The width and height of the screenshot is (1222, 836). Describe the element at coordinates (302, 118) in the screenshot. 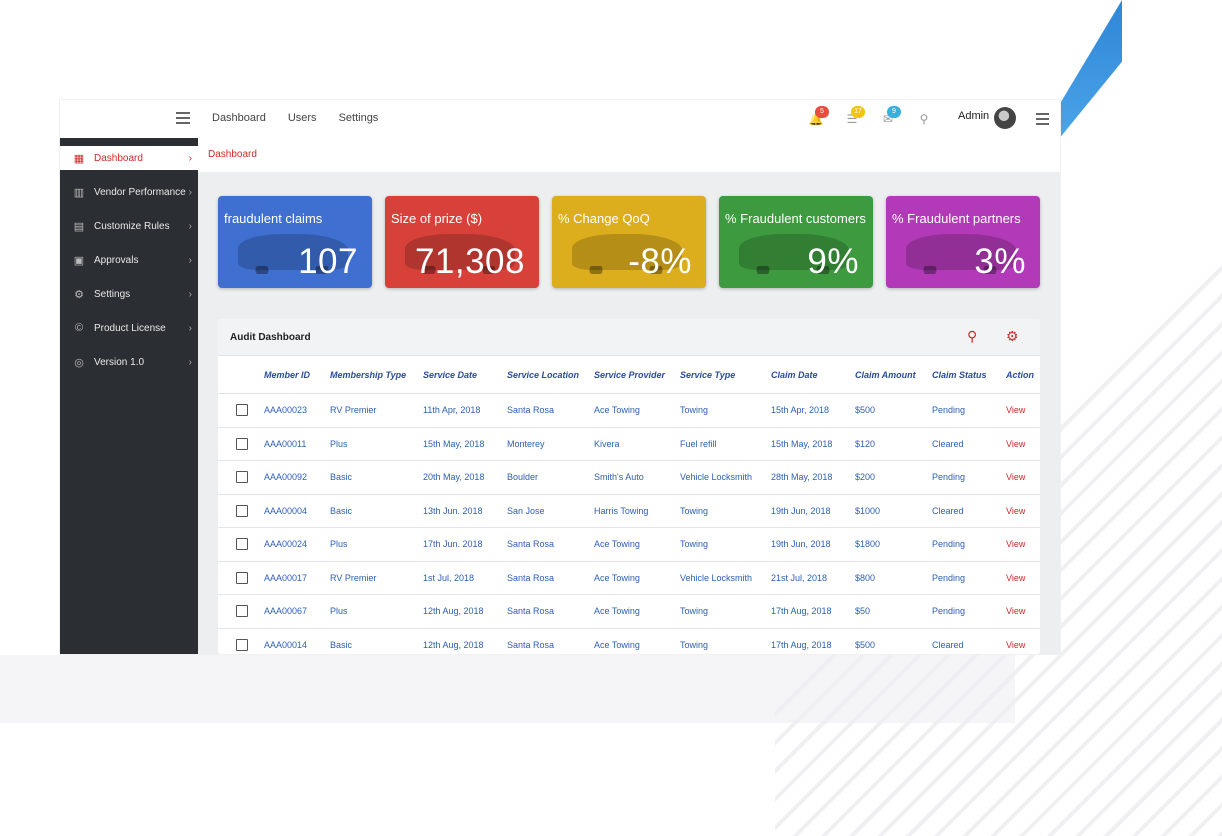

I see `top-nav-users: Users` at that location.